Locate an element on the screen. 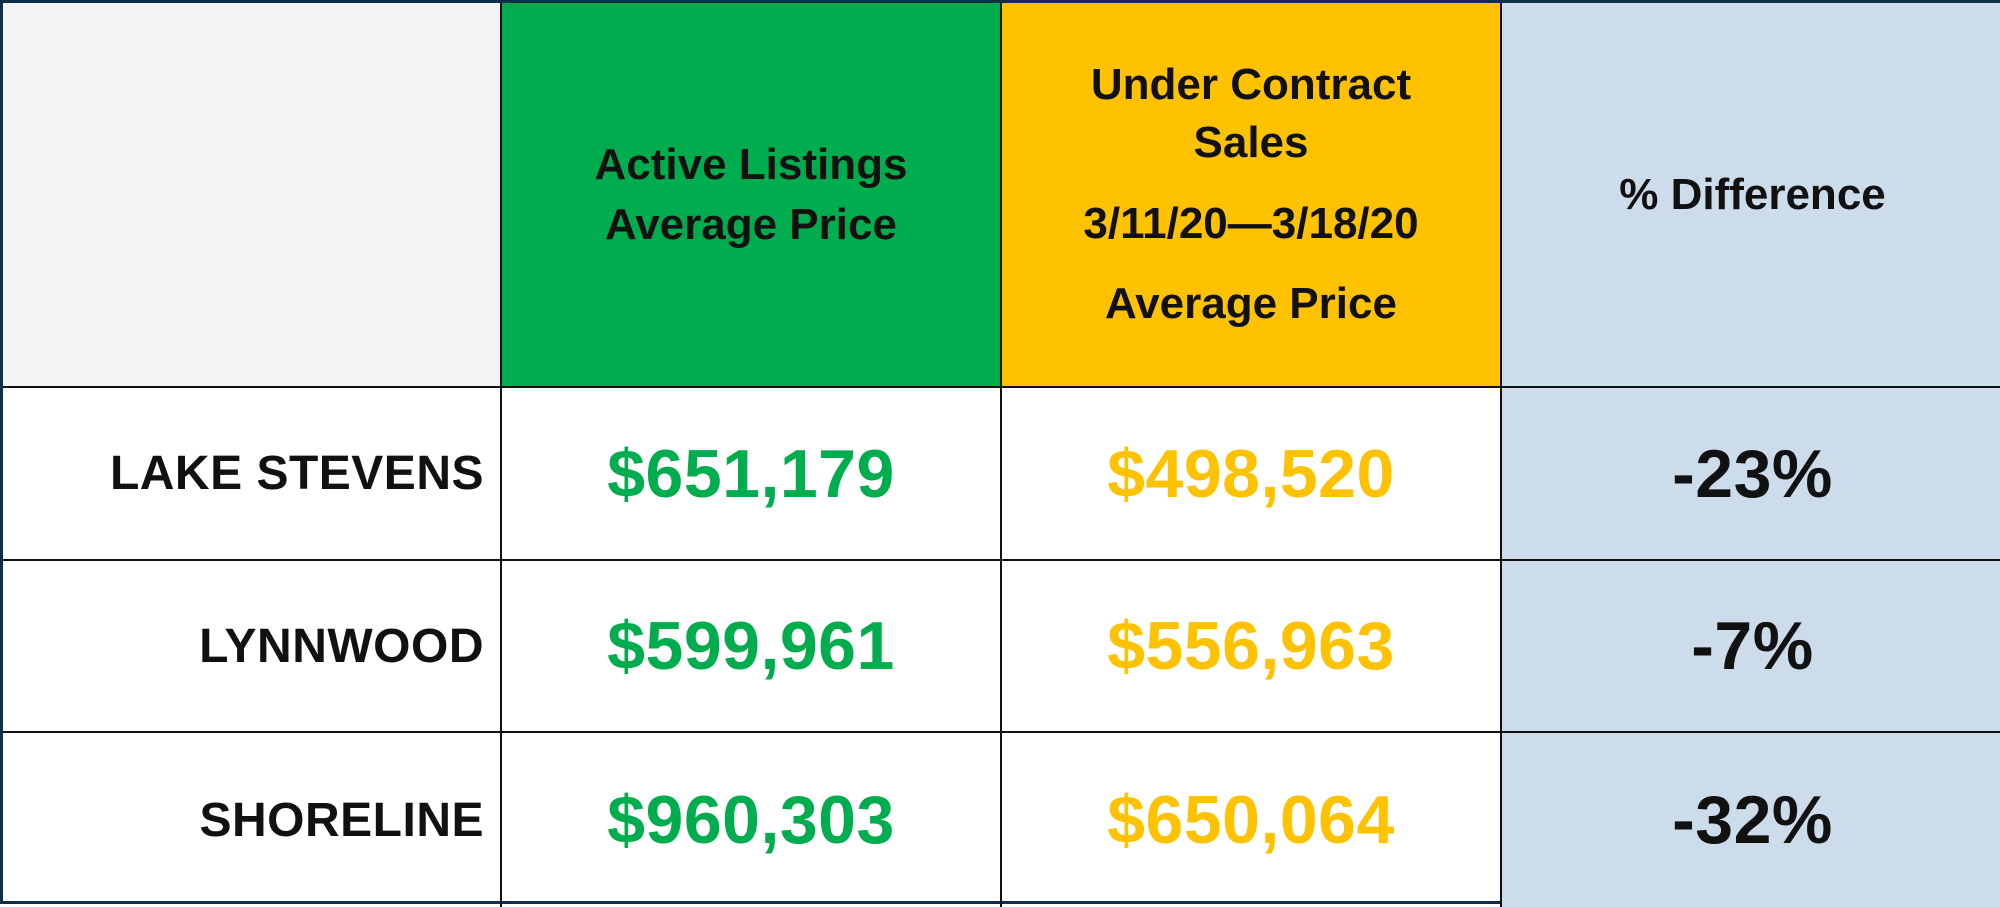 The height and width of the screenshot is (907, 2000). value-active-lynnwood: $599,961 is located at coordinates (751, 646).